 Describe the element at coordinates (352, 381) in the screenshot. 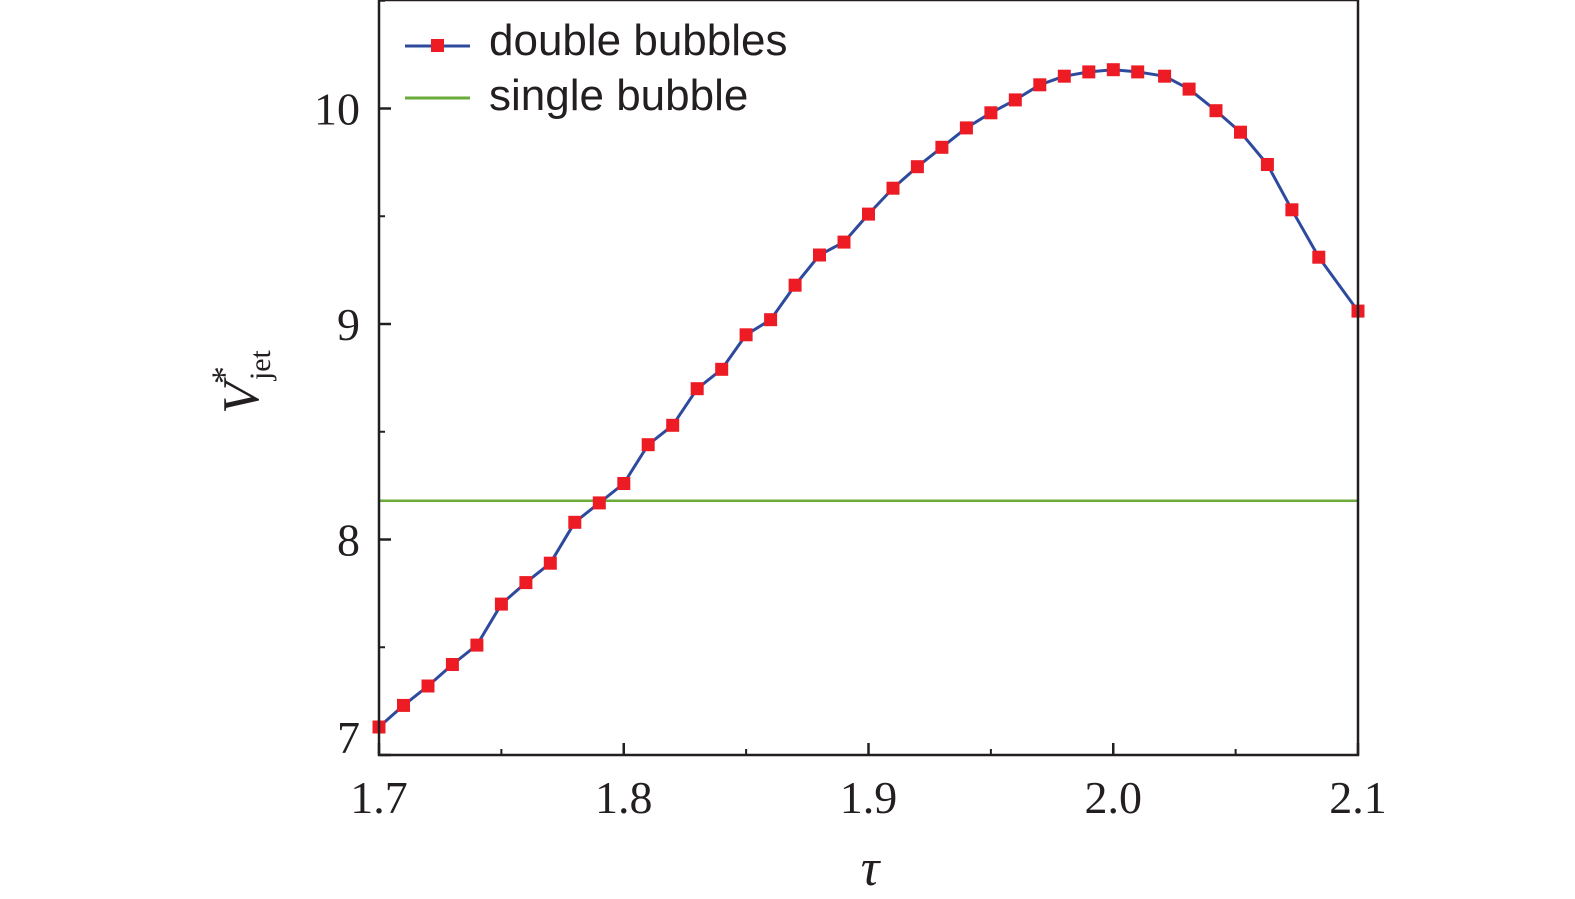

I see `y-axis: 7 8 9 10` at that location.